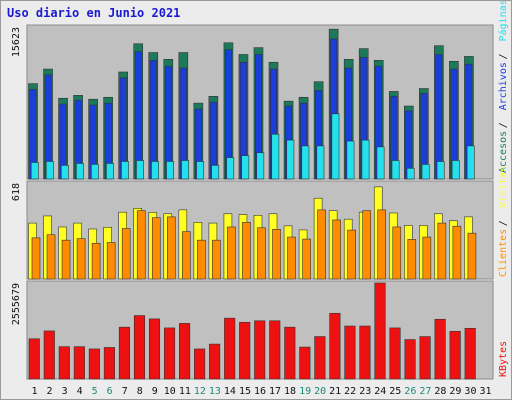 The image size is (512, 401). What do you see at coordinates (80, 391) in the screenshot?
I see `day-label: 4` at bounding box center [80, 391].